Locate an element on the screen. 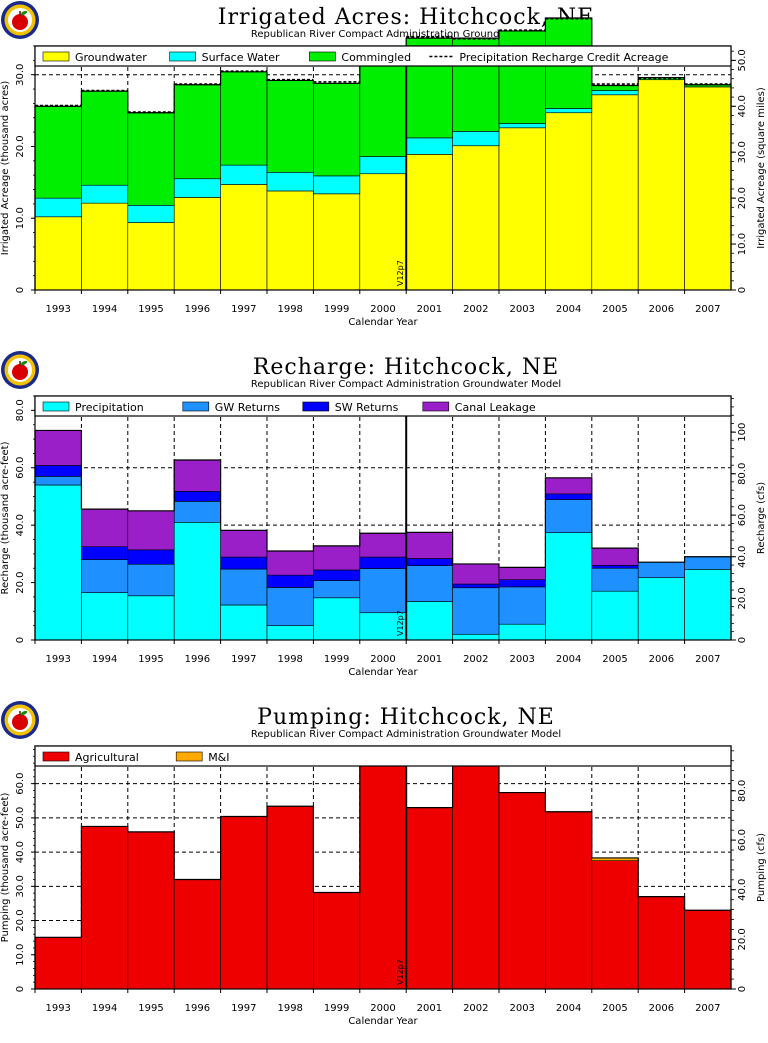 This screenshot has height=1043, width=768. y2-axis-label: Irrigated Acreage (square miles) is located at coordinates (761, 168).